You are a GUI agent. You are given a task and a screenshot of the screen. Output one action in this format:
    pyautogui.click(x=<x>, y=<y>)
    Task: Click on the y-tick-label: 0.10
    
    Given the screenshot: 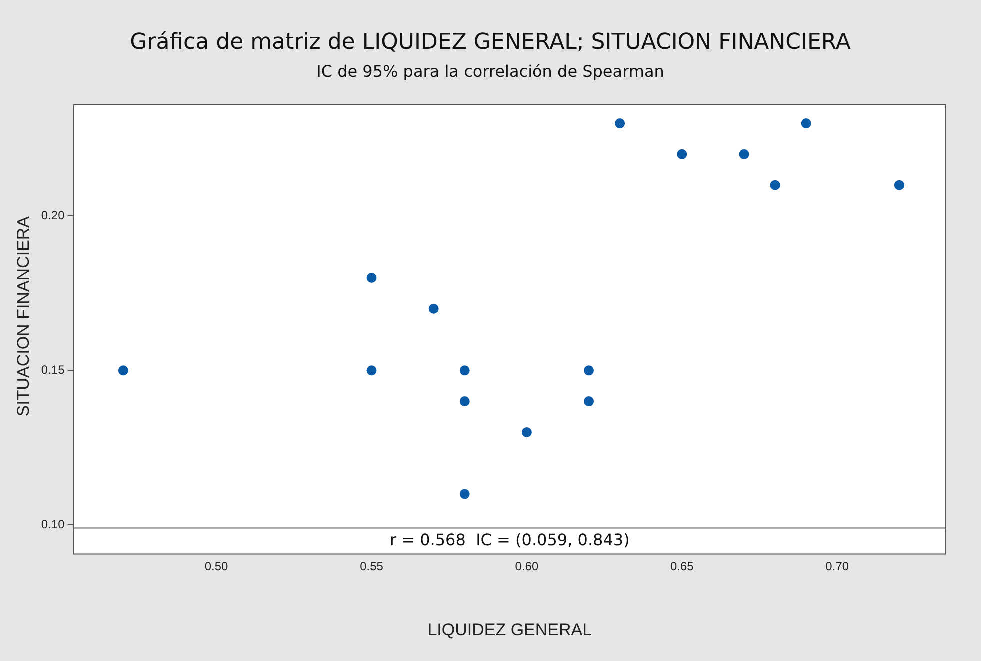 What is the action you would take?
    pyautogui.click(x=53, y=524)
    